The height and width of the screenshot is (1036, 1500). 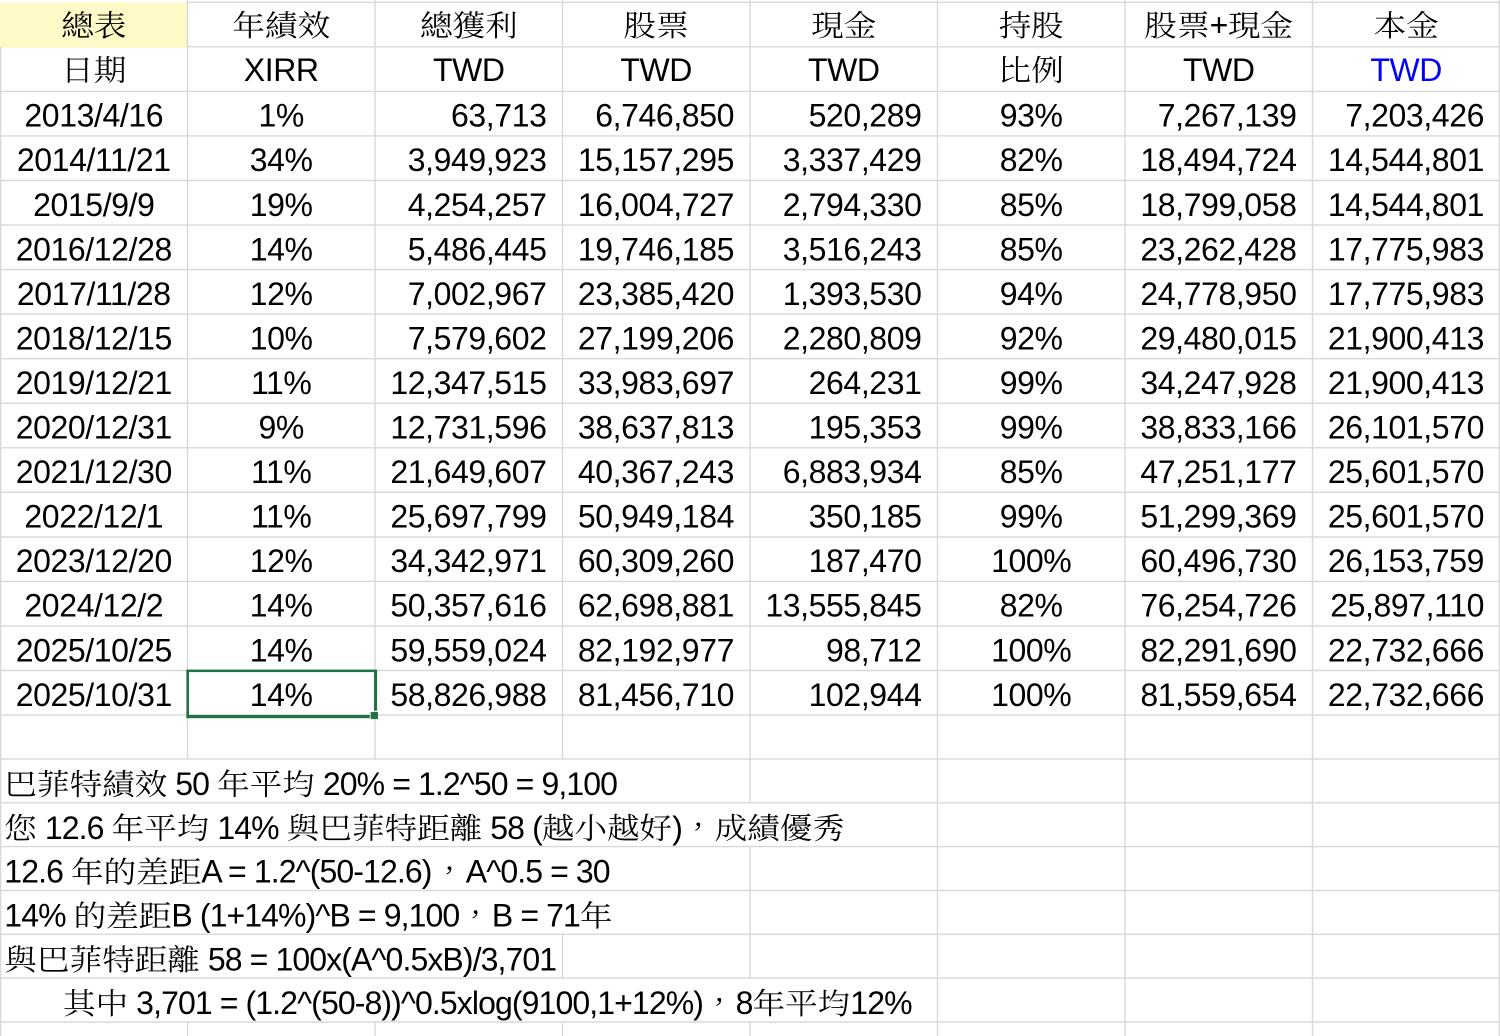 I want to click on svg-text: 3,337,429, so click(x=852, y=160).